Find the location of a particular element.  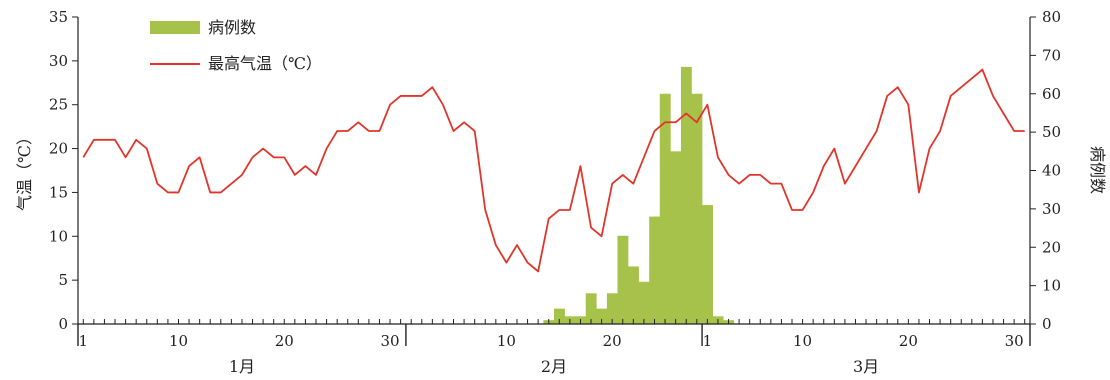

right-tick-label: 50 is located at coordinates (1051, 132).